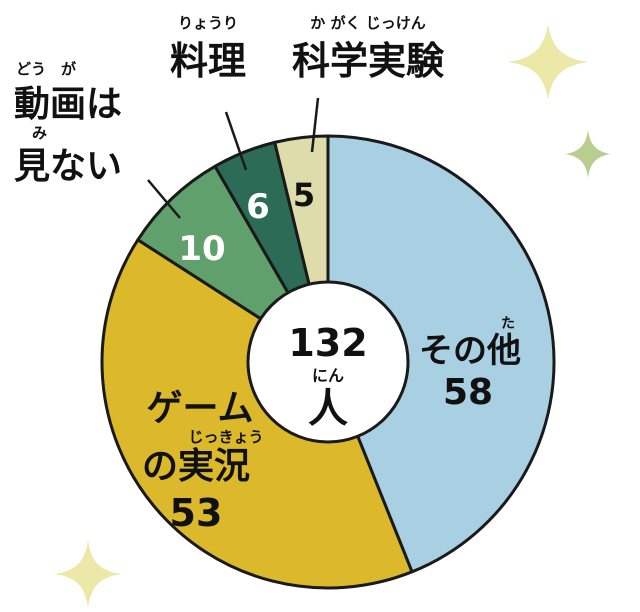 This screenshot has width=640, height=612. Describe the element at coordinates (196, 466) in the screenshot. I see `label-game-line2: の実況` at that location.